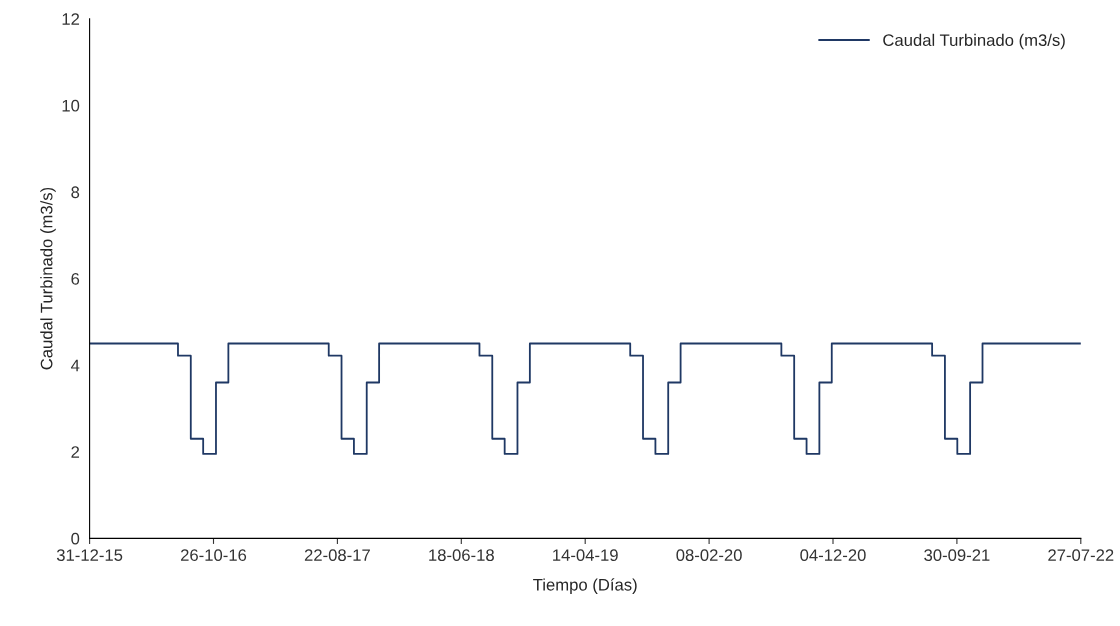  I want to click on x-tick-label: 08-02-20, so click(709, 555).